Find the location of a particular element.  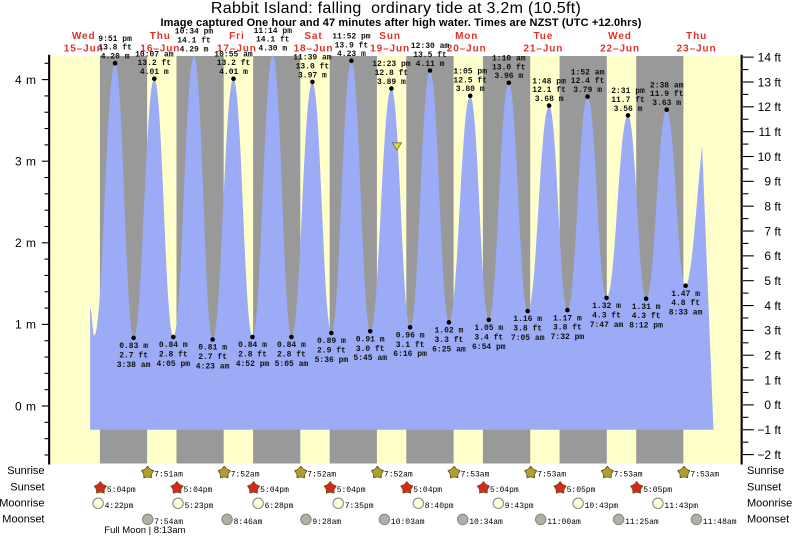

svg-text: −1 ft is located at coordinates (769, 430).